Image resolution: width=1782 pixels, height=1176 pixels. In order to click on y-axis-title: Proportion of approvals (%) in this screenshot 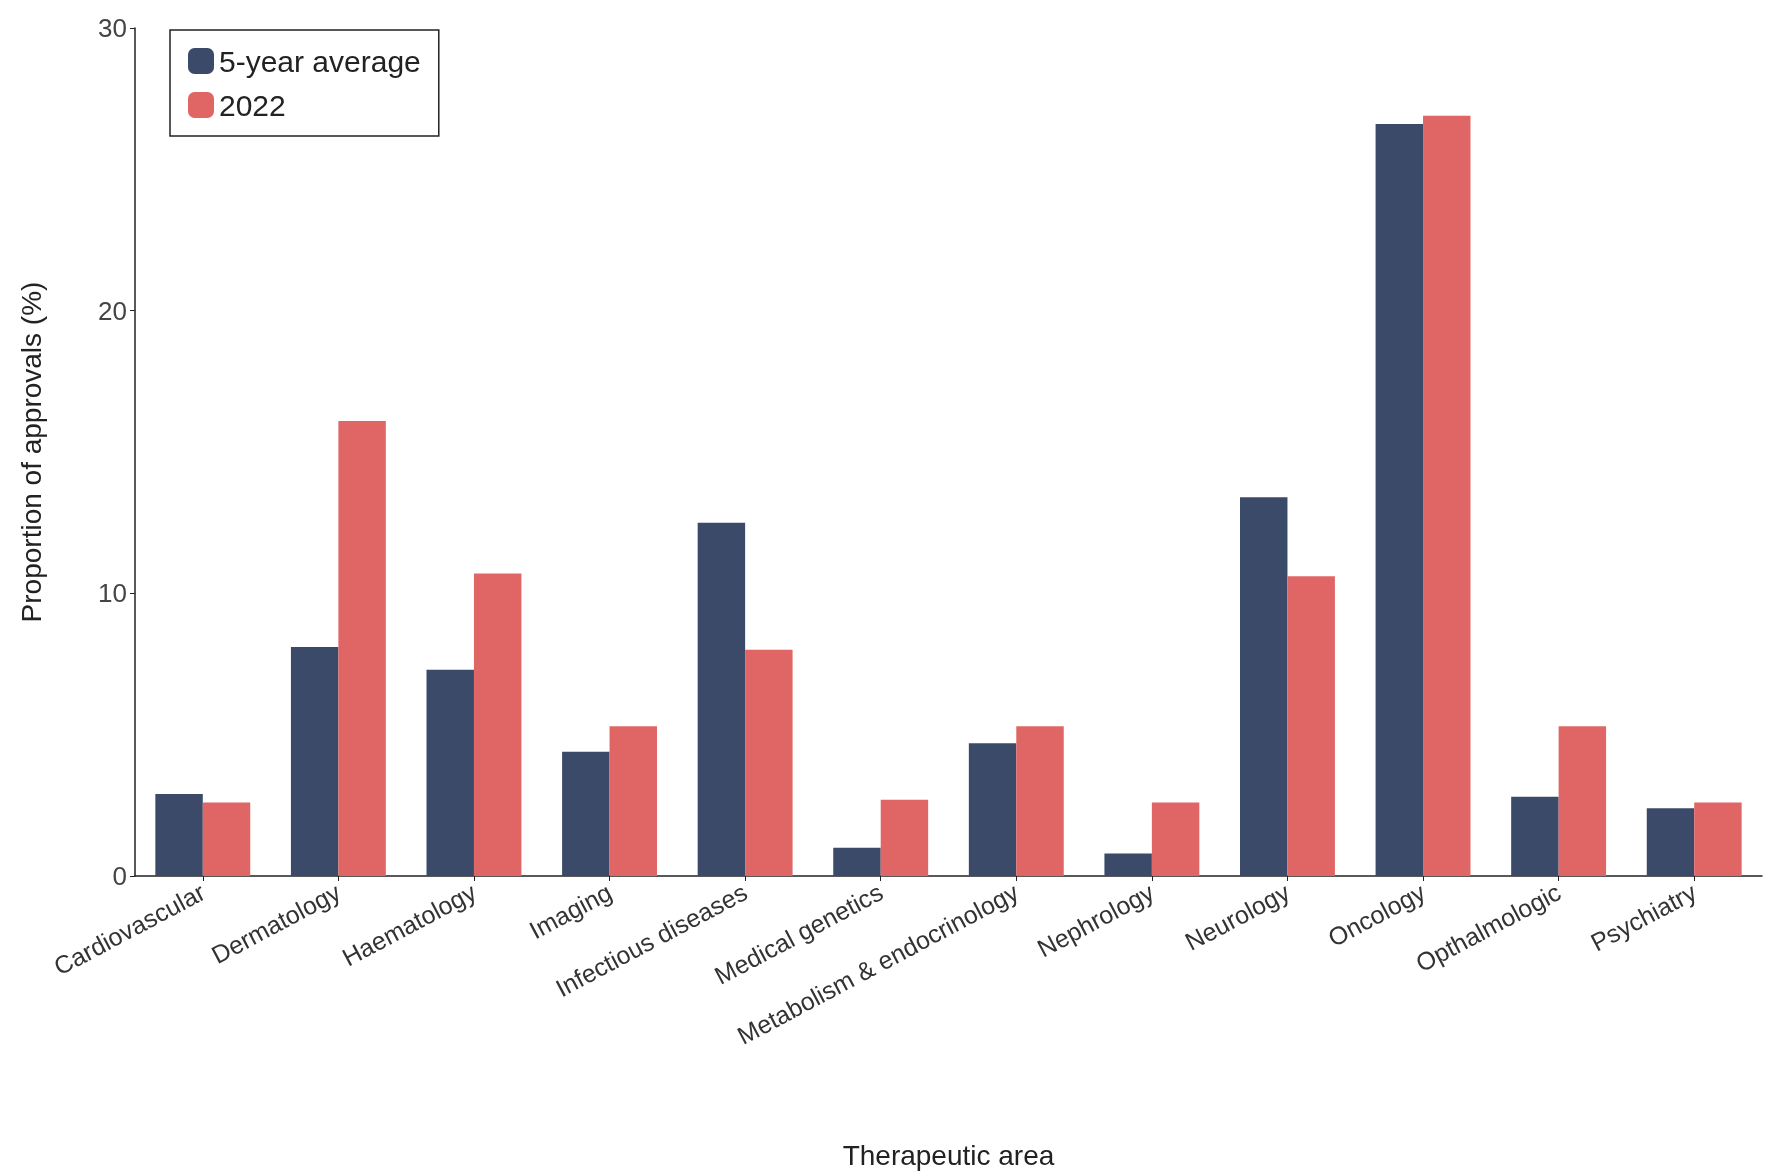, I will do `click(31, 452)`.